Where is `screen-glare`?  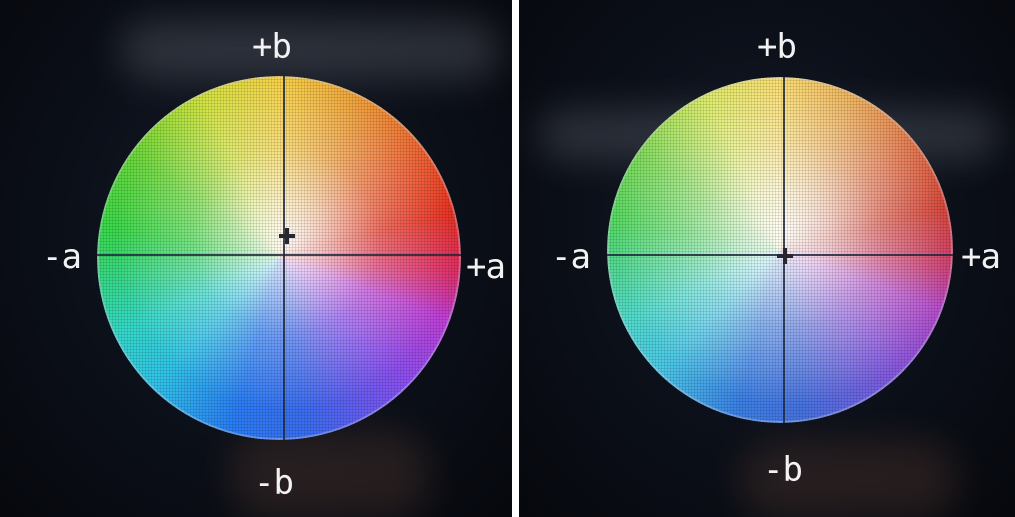 screen-glare is located at coordinates (310, 50).